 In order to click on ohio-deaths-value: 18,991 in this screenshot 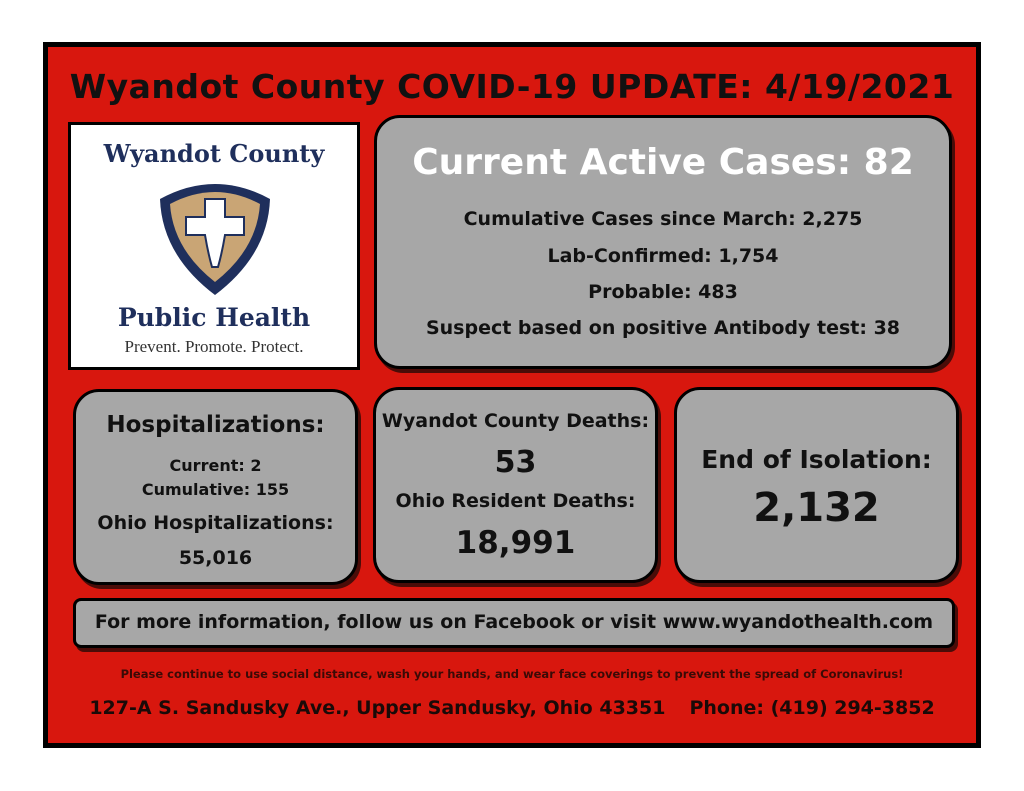, I will do `click(515, 543)`.